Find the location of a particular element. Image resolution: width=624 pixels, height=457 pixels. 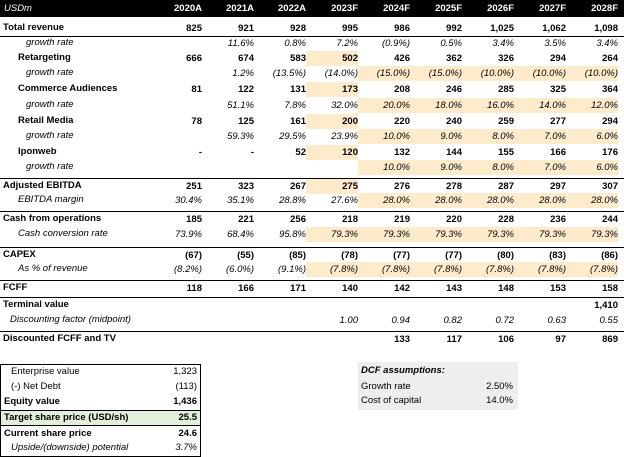

year-header: 2022A is located at coordinates (292, 8).